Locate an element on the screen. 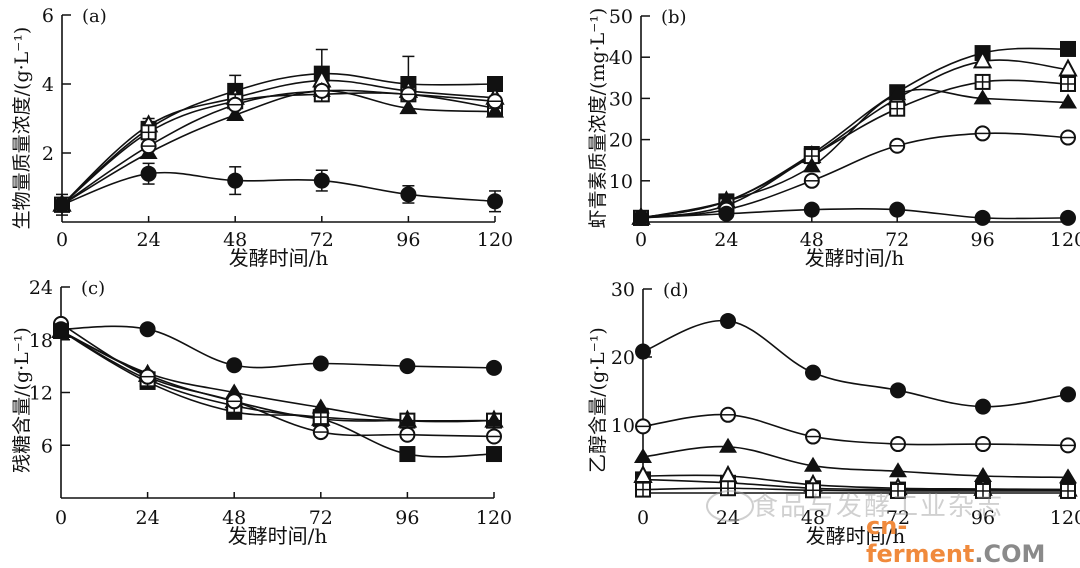 This screenshot has width=1080, height=568. panel-label: (a) is located at coordinates (94, 16).